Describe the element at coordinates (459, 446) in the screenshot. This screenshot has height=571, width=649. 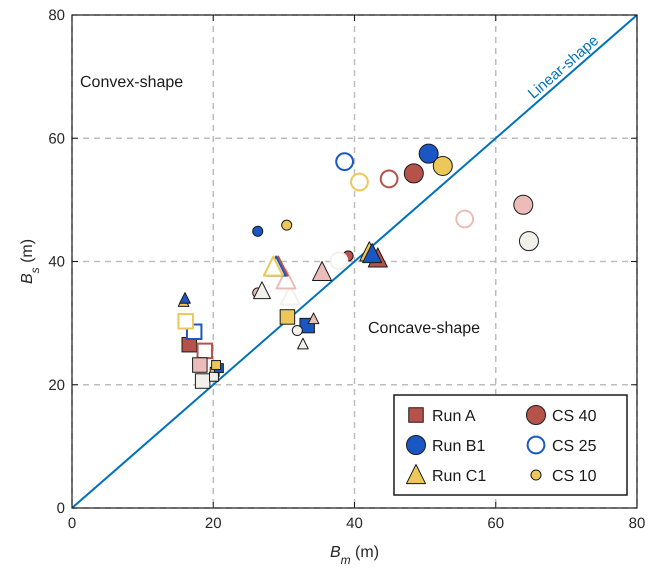
I see `legend-label: Run B1` at that location.